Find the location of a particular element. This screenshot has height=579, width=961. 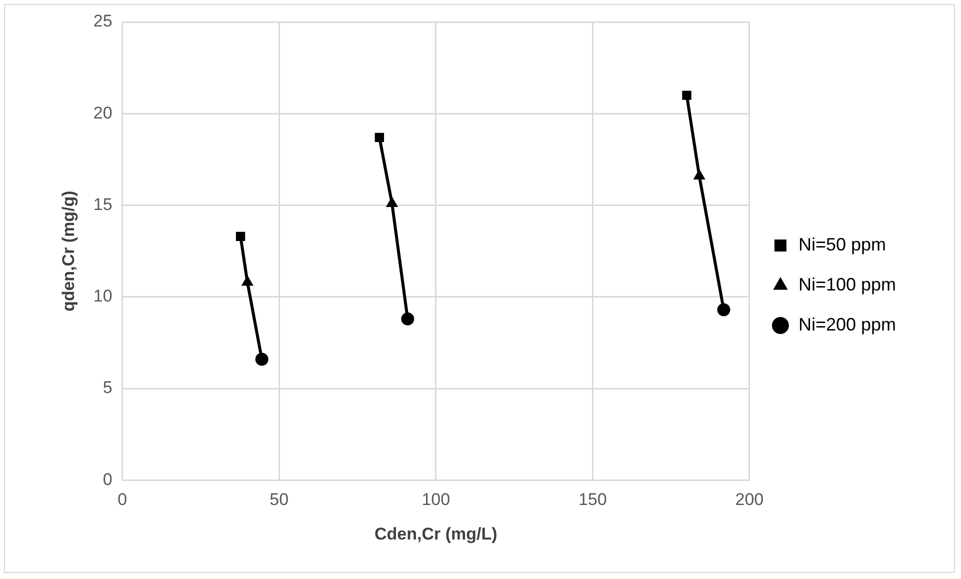

legend-label: Ni=100 ppm is located at coordinates (847, 284).